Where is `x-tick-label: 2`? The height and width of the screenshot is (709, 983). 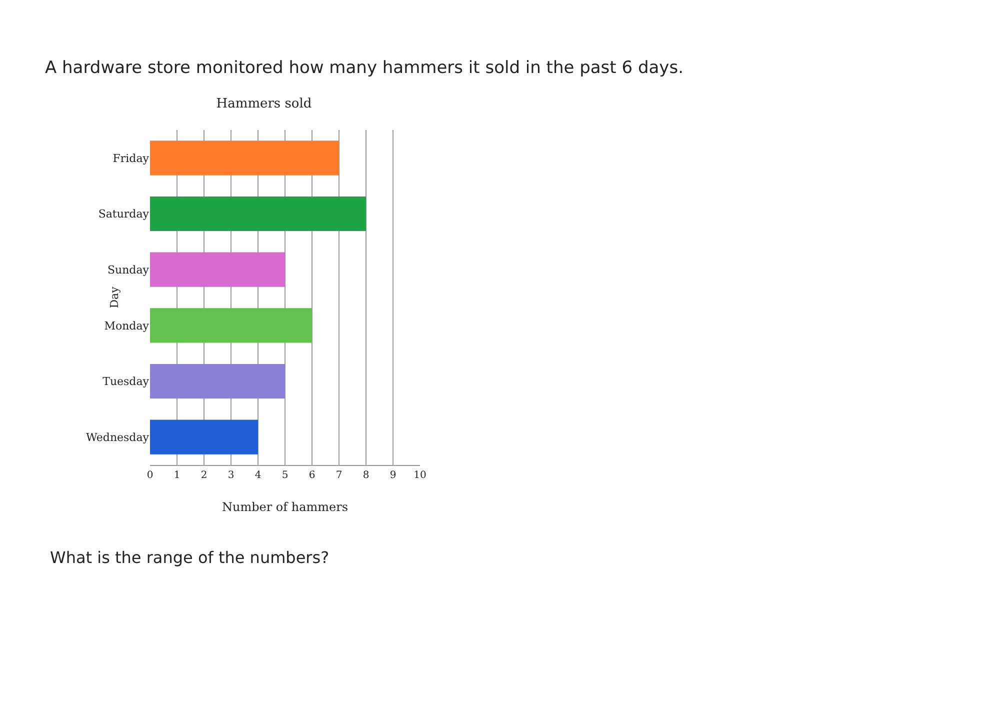
x-tick-label: 2 is located at coordinates (204, 475).